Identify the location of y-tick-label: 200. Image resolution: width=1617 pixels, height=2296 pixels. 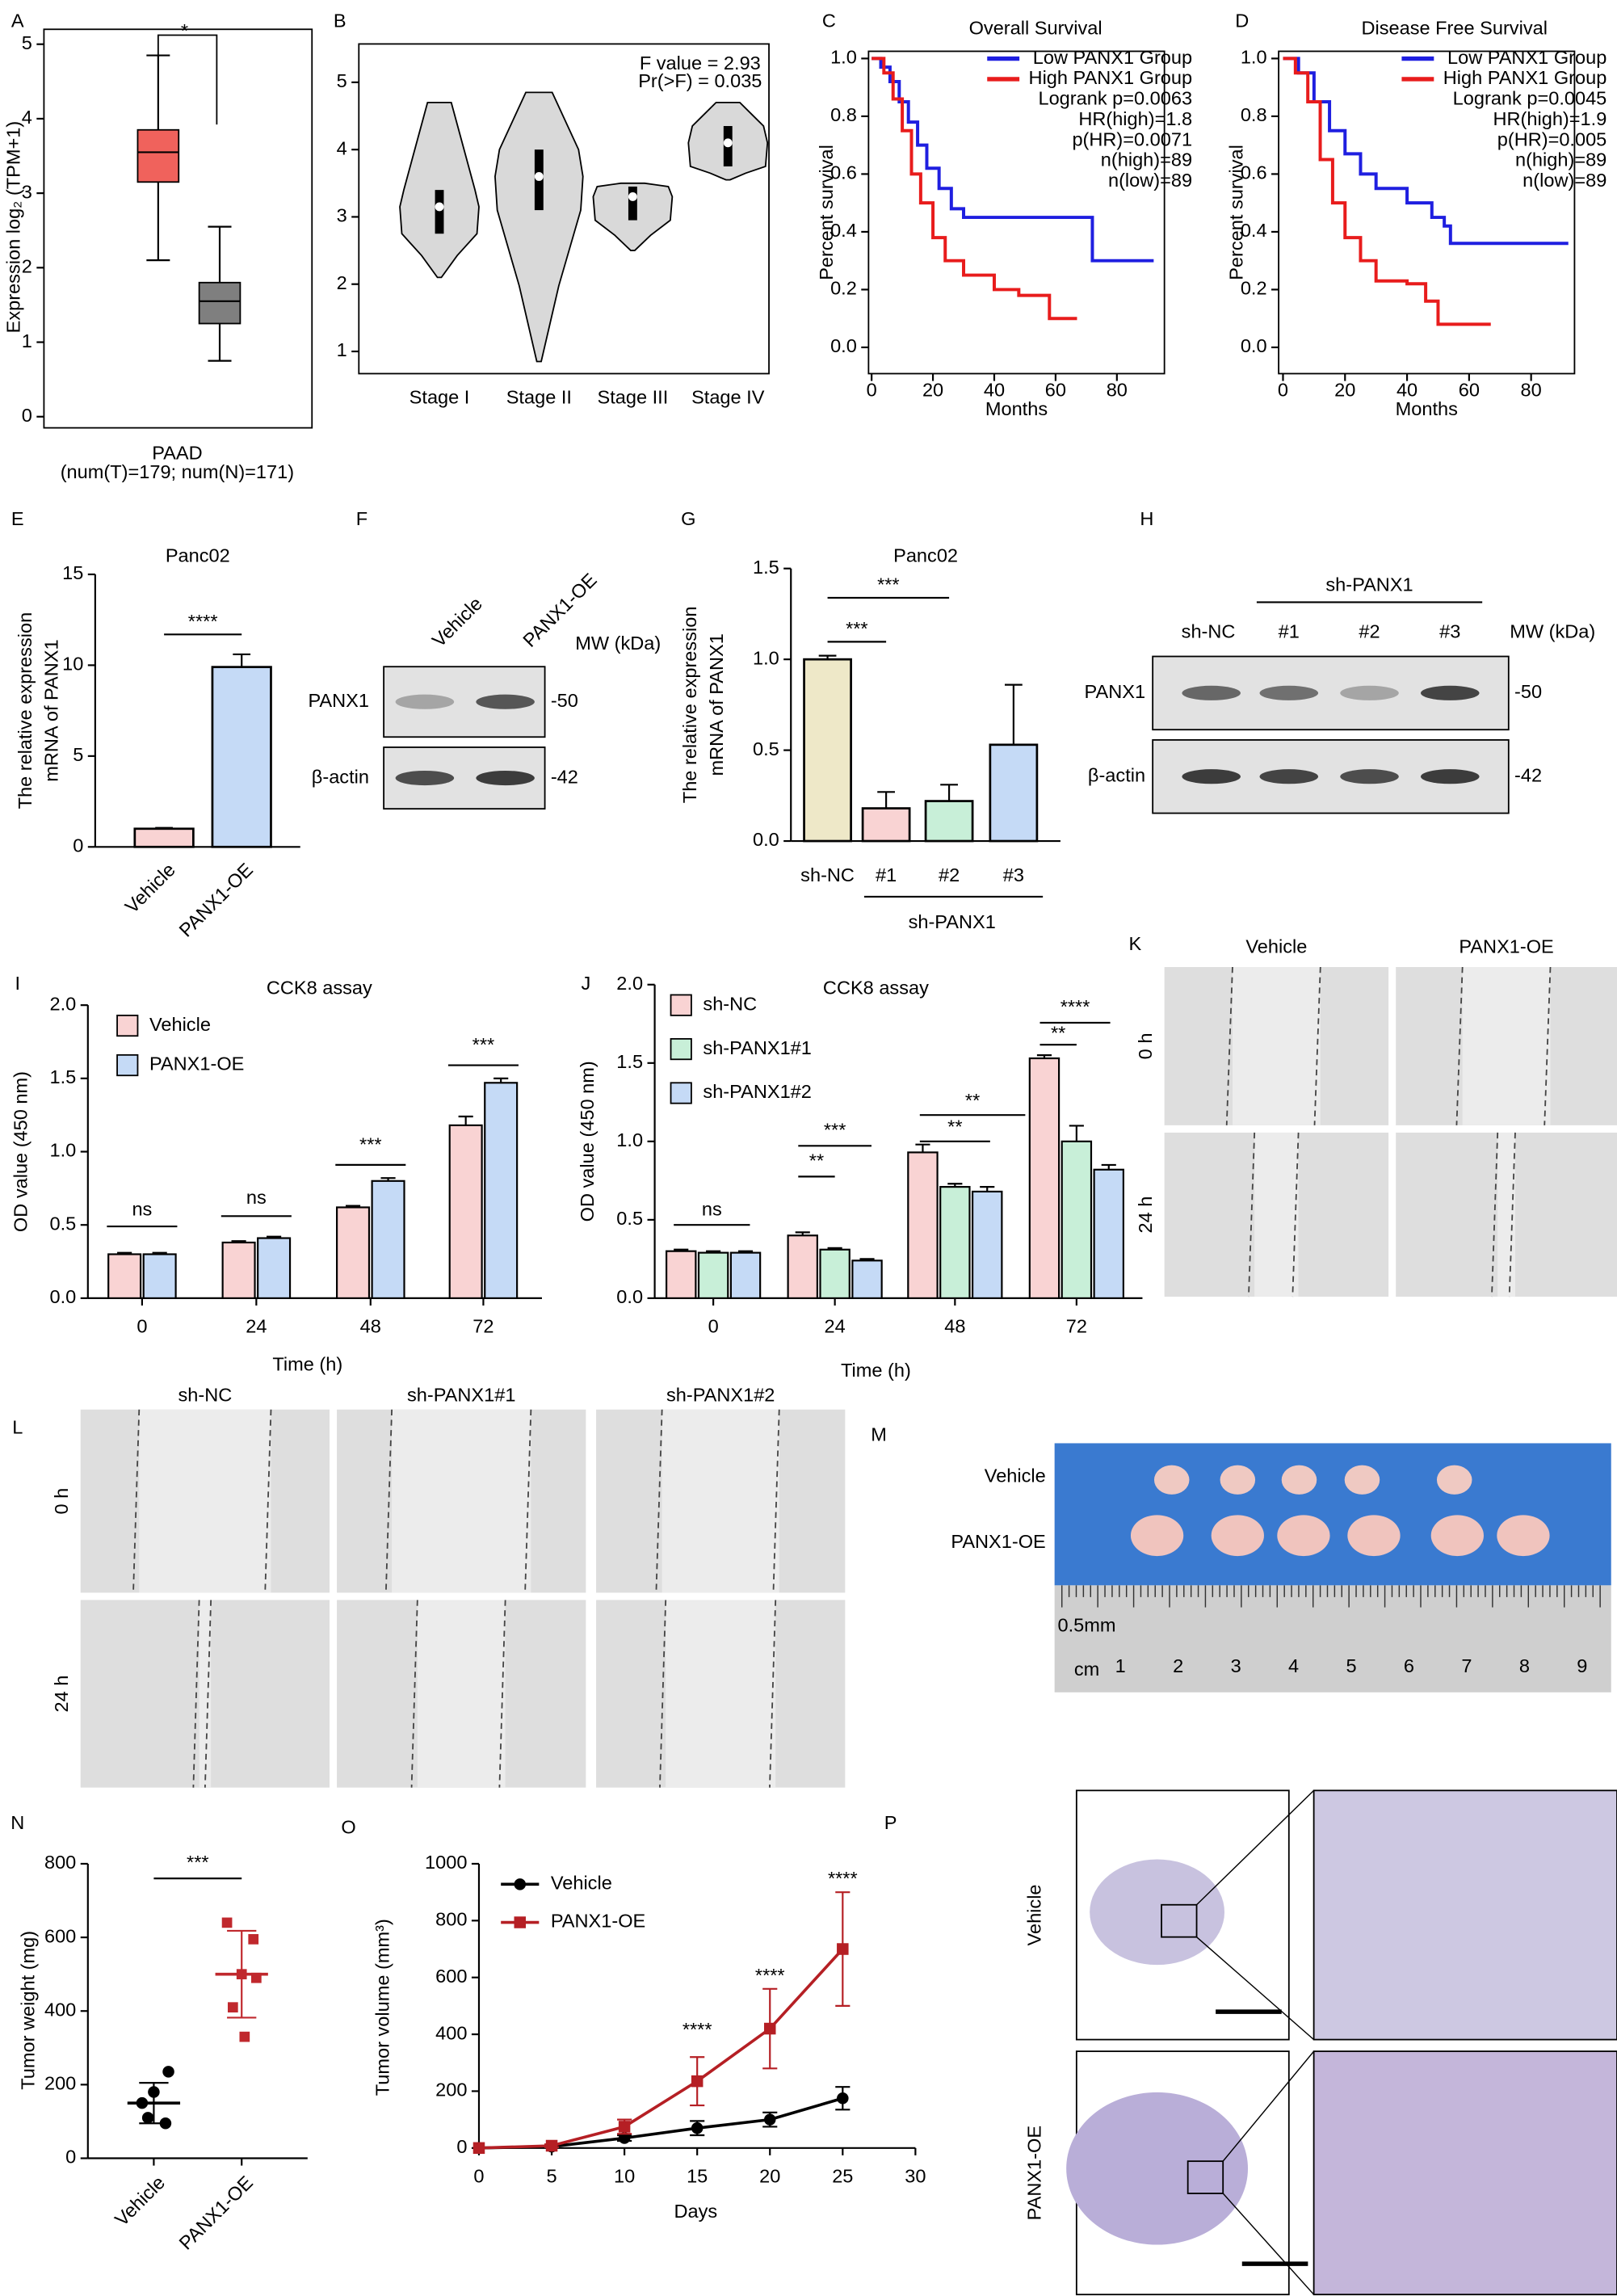
(60, 2083).